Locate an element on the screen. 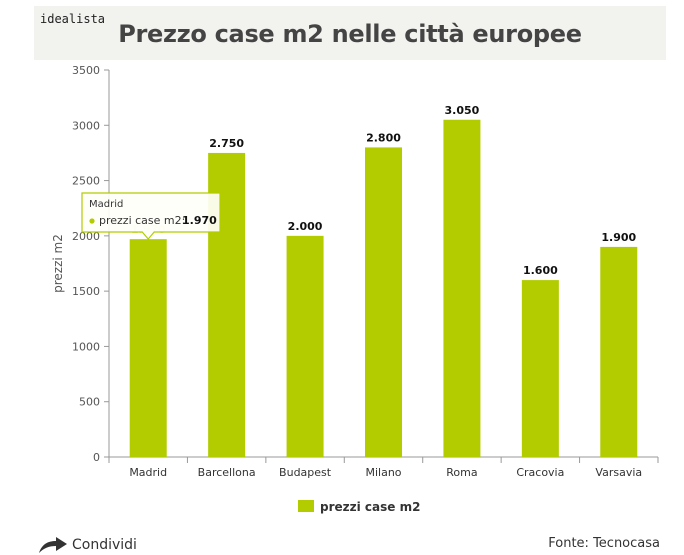 The width and height of the screenshot is (684, 555). x-tick-label: Madrid is located at coordinates (148, 472).